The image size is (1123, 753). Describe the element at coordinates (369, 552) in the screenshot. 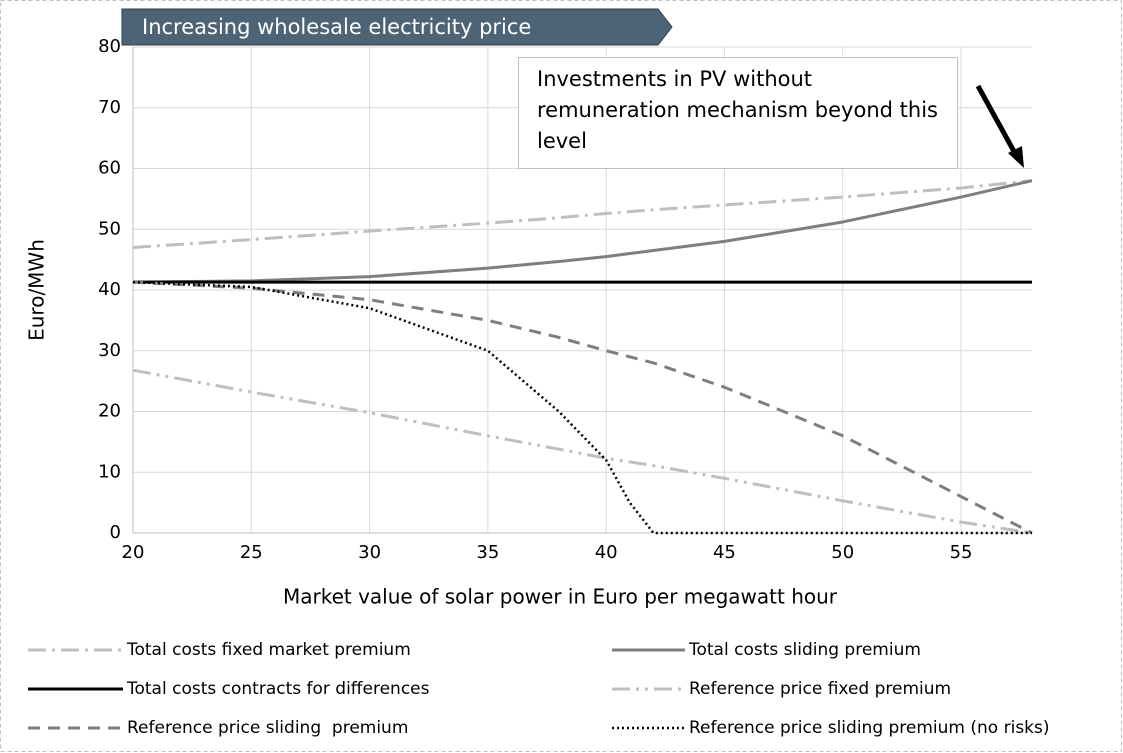

I see `x-tick-label: 30` at that location.